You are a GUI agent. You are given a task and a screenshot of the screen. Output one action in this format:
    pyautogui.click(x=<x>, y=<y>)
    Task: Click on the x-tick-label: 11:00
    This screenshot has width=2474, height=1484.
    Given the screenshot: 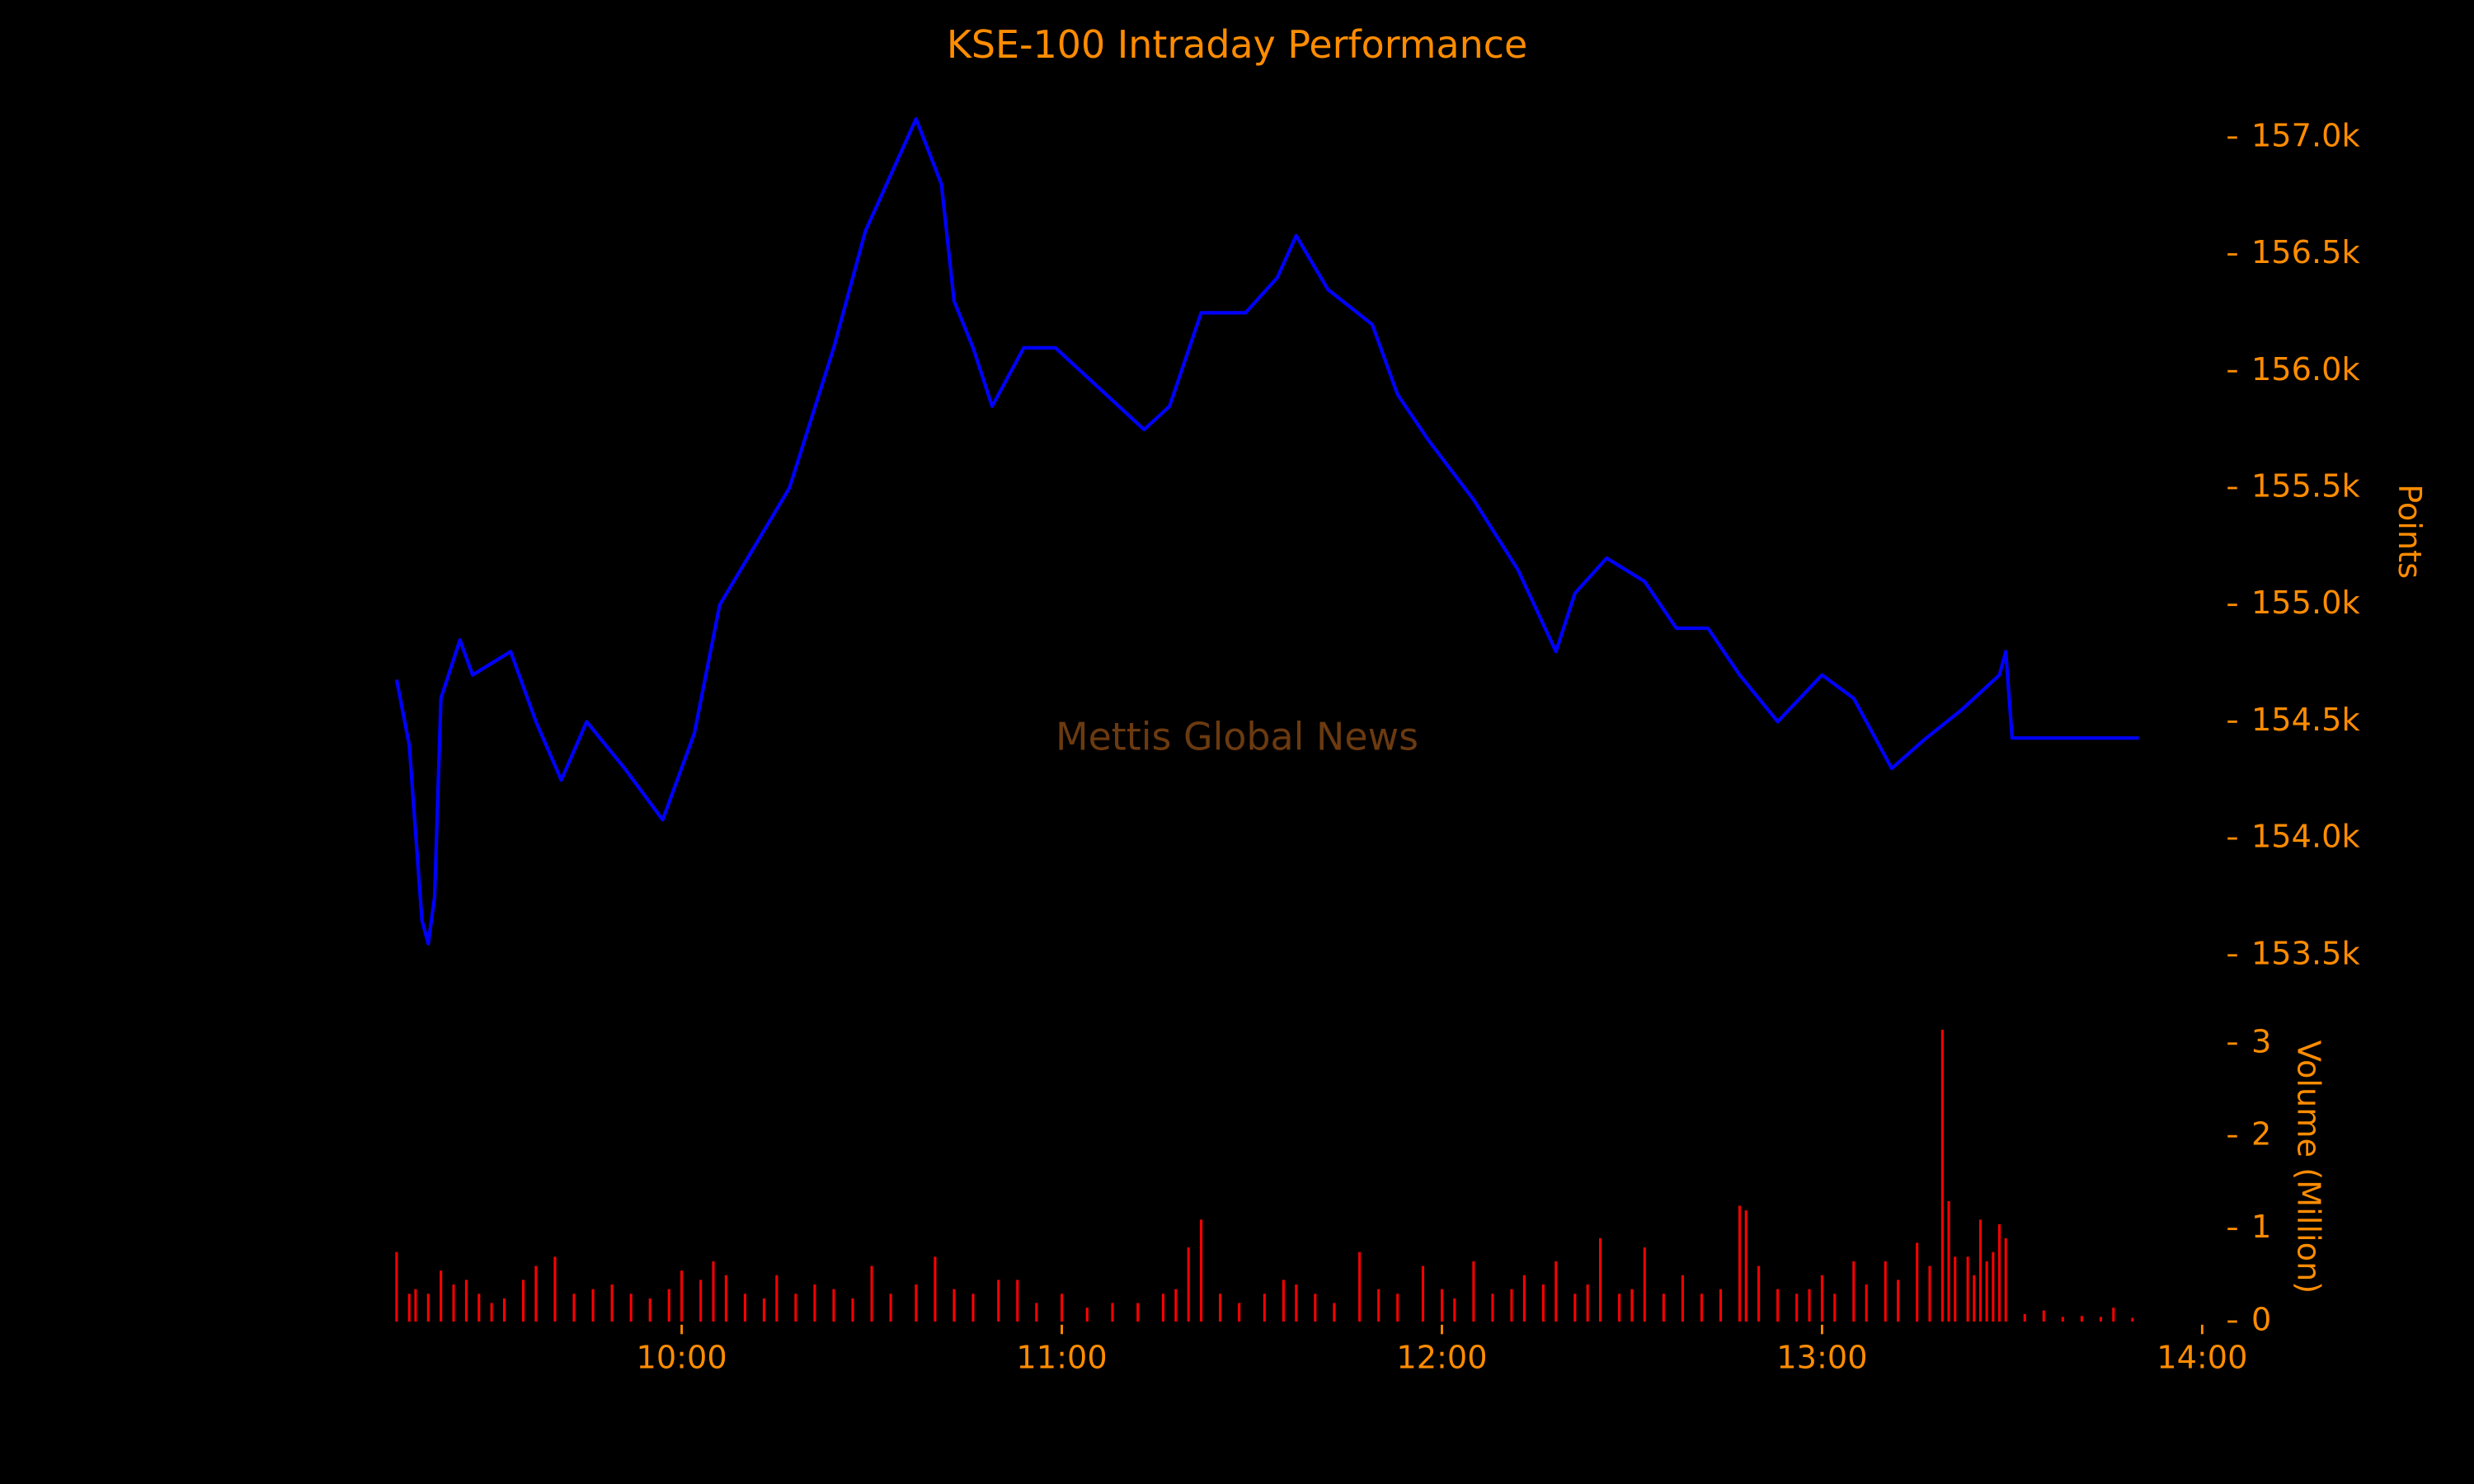 What is the action you would take?
    pyautogui.click(x=1061, y=1357)
    